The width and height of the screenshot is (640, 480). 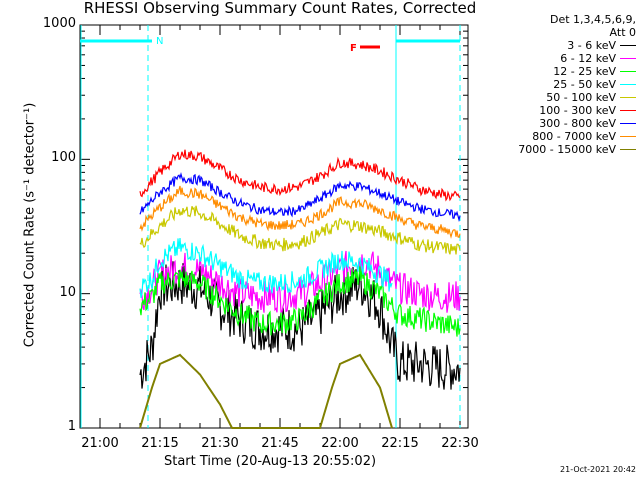 What do you see at coordinates (584, 84) in the screenshot?
I see `legend-label: 25 - 50 keV` at bounding box center [584, 84].